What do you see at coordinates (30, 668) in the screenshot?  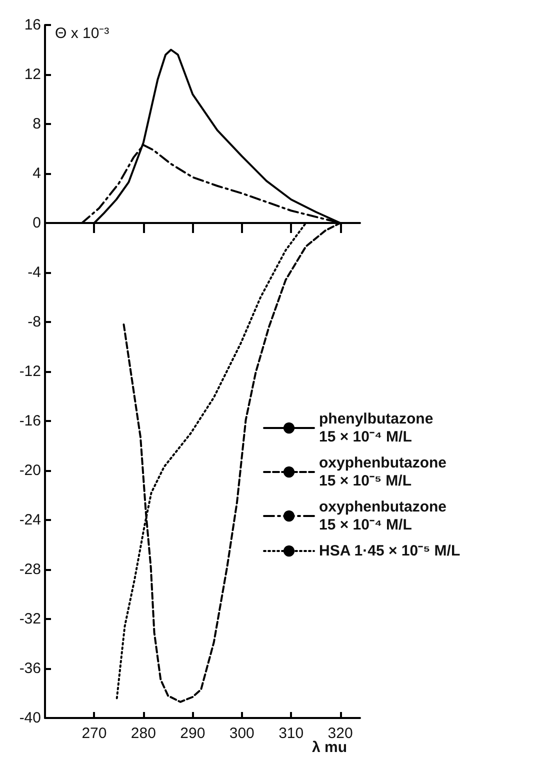 I see `y-tick-label: -36` at bounding box center [30, 668].